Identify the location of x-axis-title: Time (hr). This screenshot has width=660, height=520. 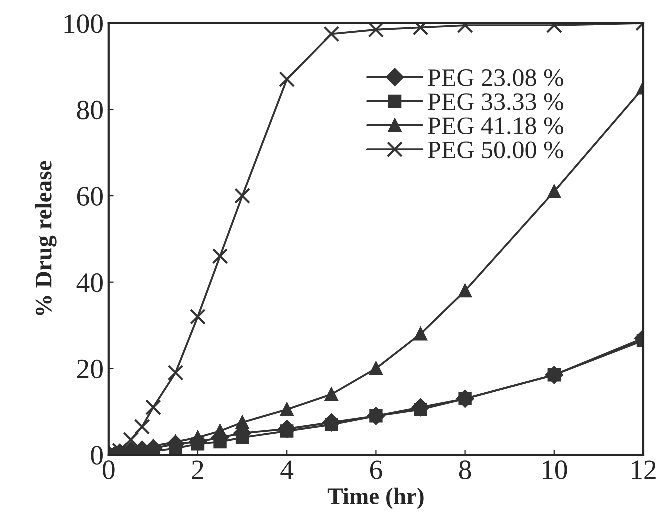
(376, 499).